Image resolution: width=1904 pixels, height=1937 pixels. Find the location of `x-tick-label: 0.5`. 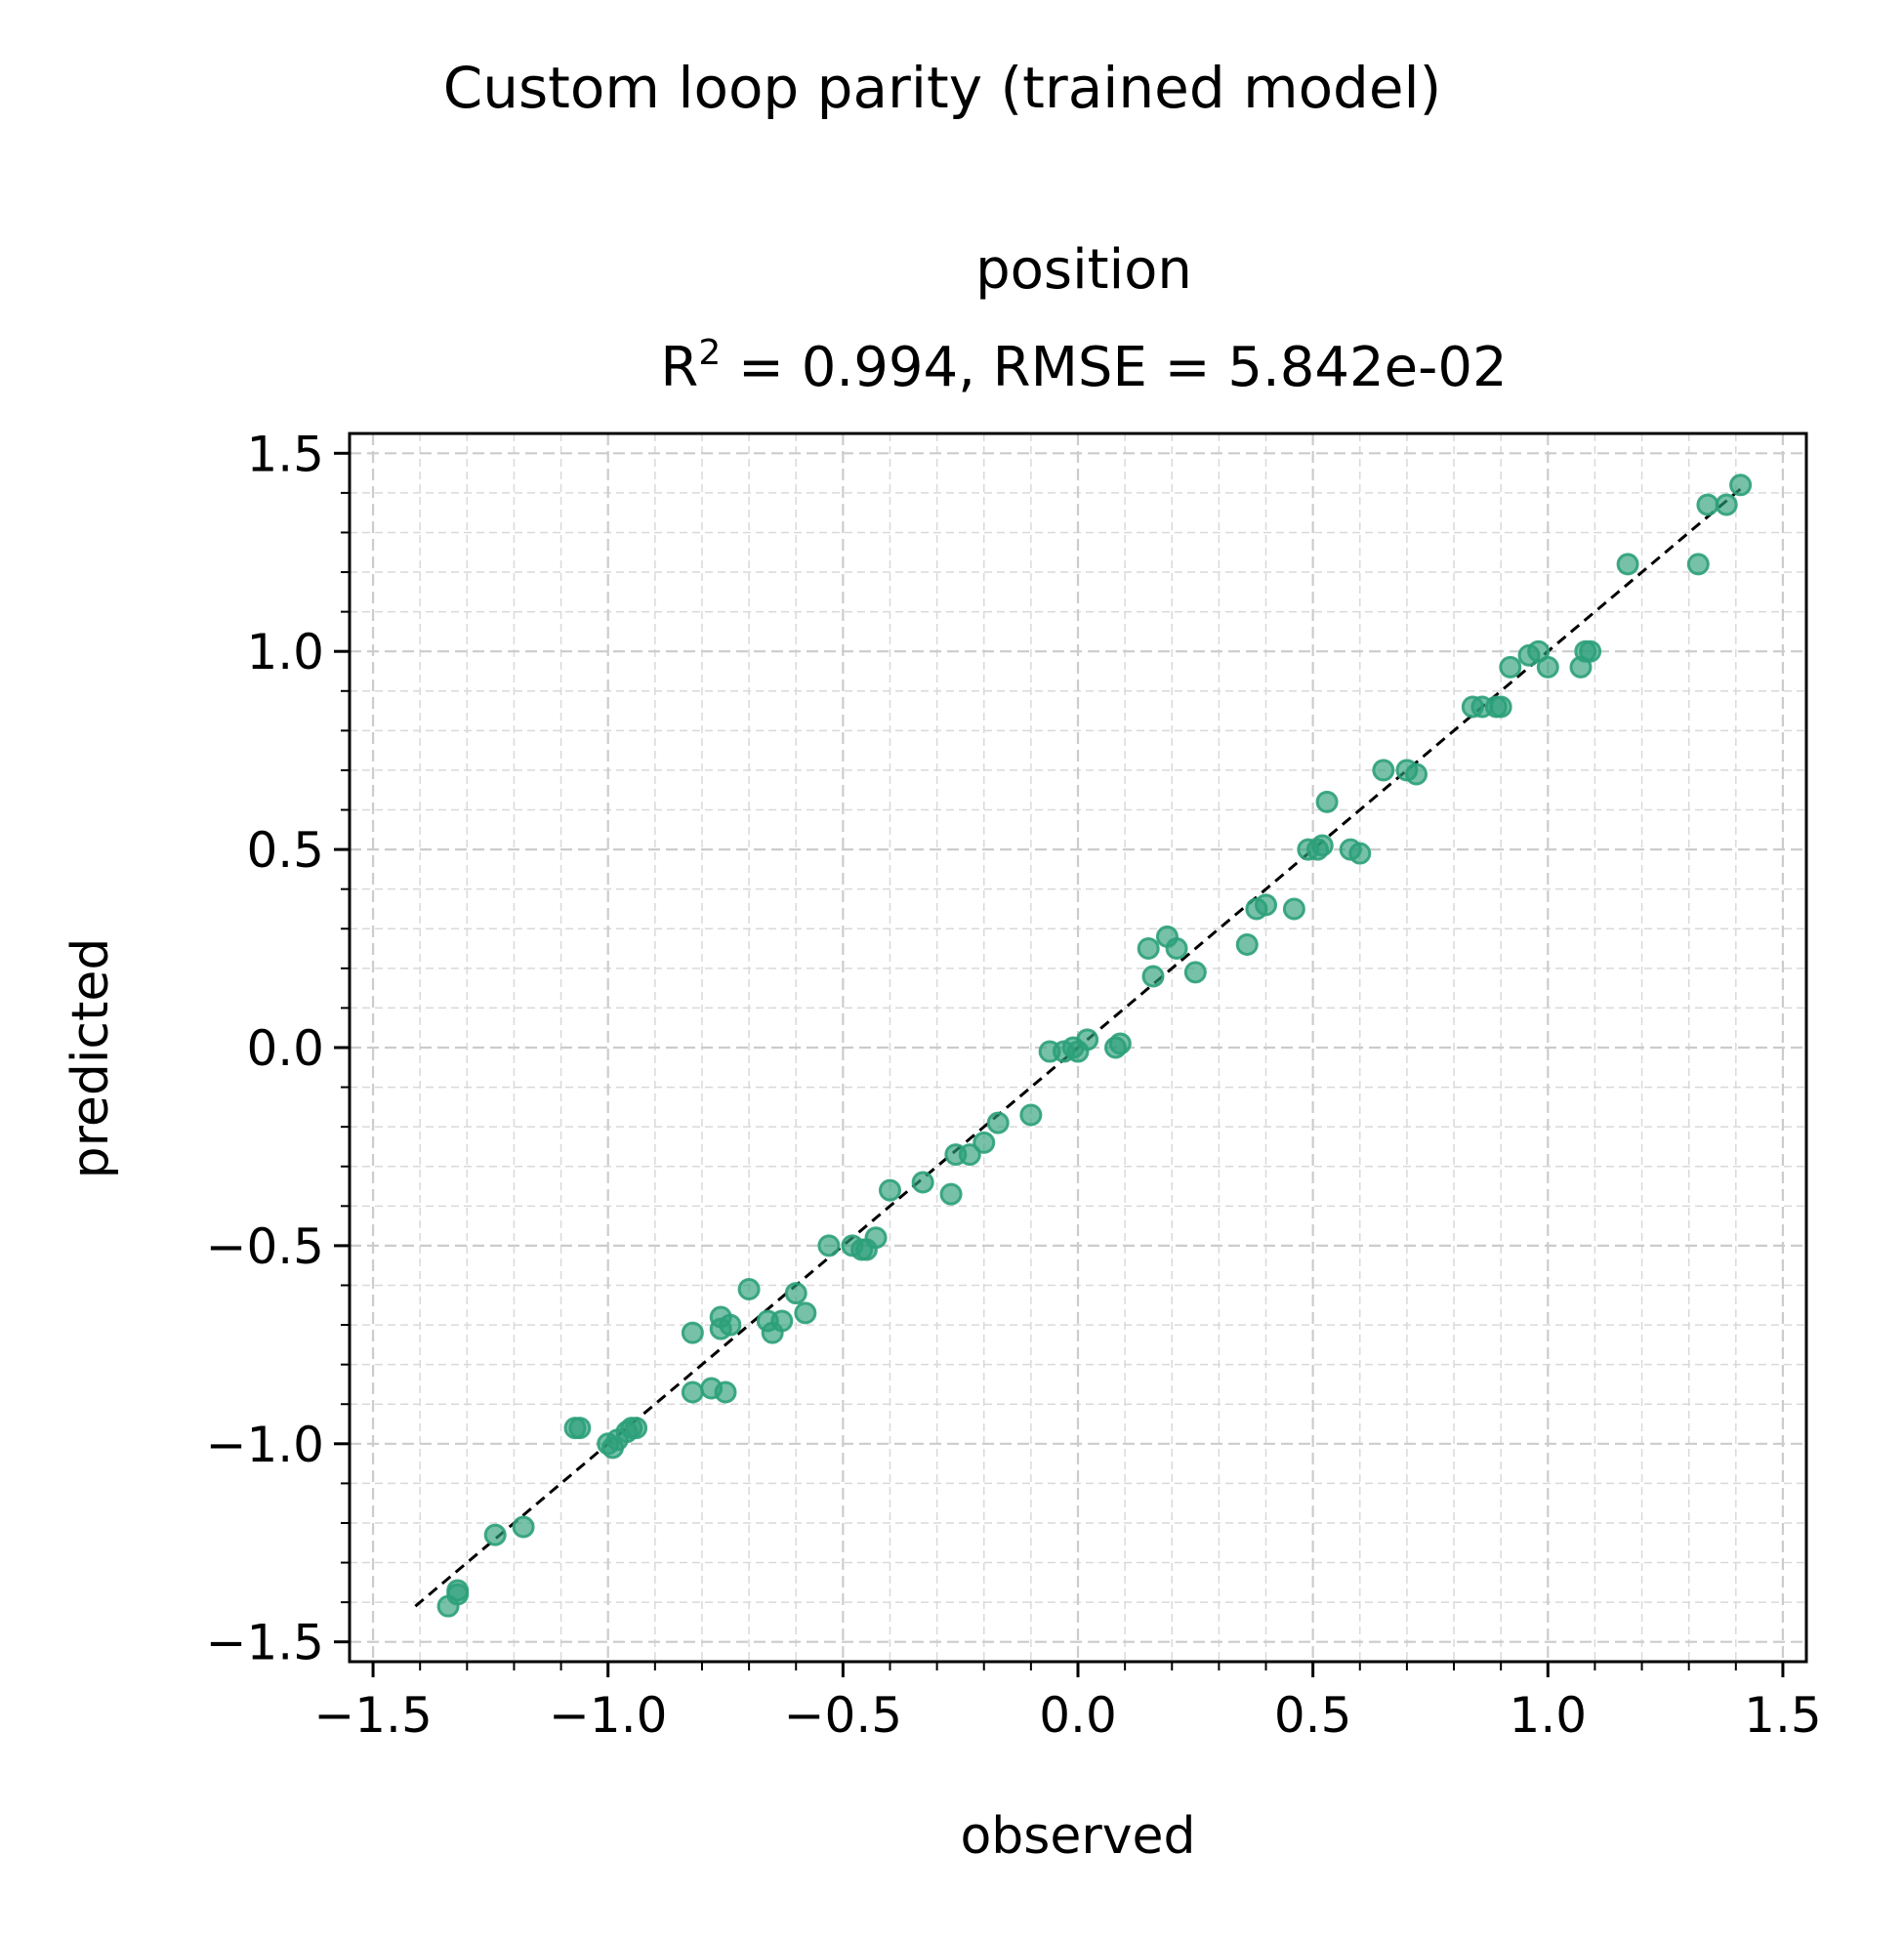

x-tick-label: 0.5 is located at coordinates (1313, 1715).